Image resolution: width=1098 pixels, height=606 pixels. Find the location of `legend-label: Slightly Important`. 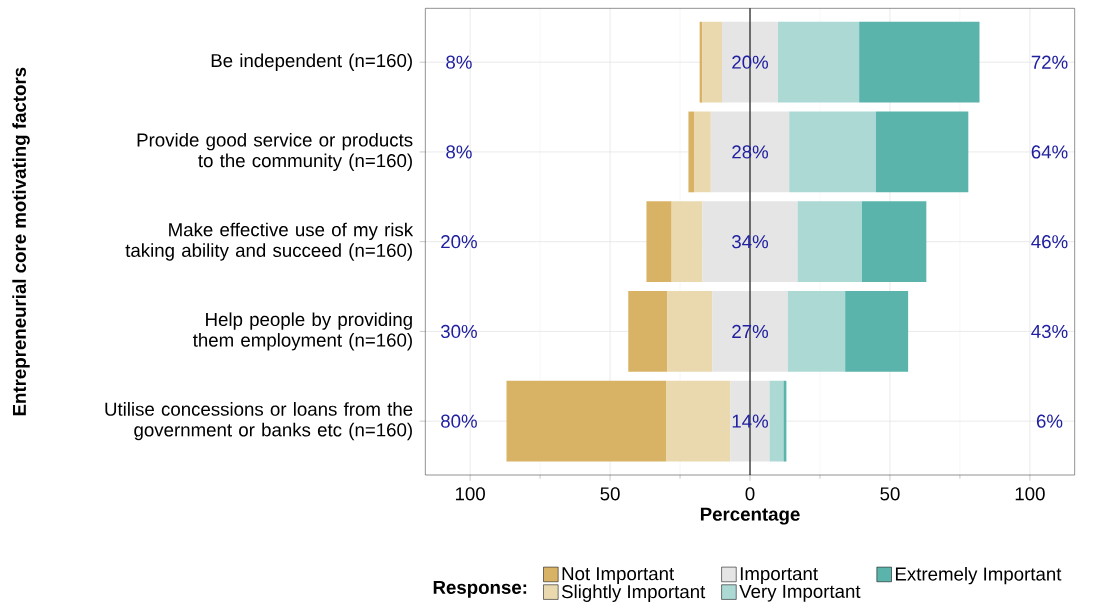

legend-label: Slightly Important is located at coordinates (633, 593).